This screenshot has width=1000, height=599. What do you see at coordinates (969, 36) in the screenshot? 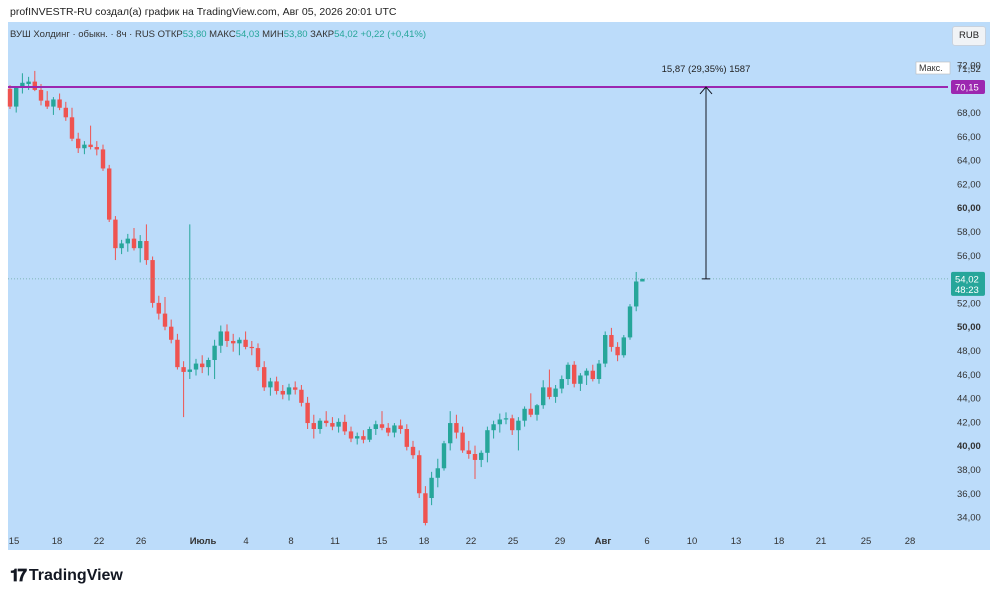
I see `currency-button: RUB` at bounding box center [969, 36].